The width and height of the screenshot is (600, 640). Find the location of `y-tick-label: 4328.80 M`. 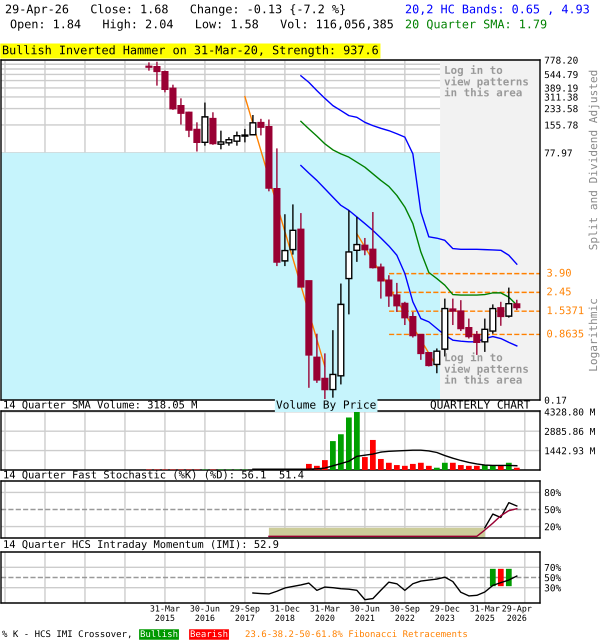

y-tick-label: 4328.80 M is located at coordinates (569, 412).